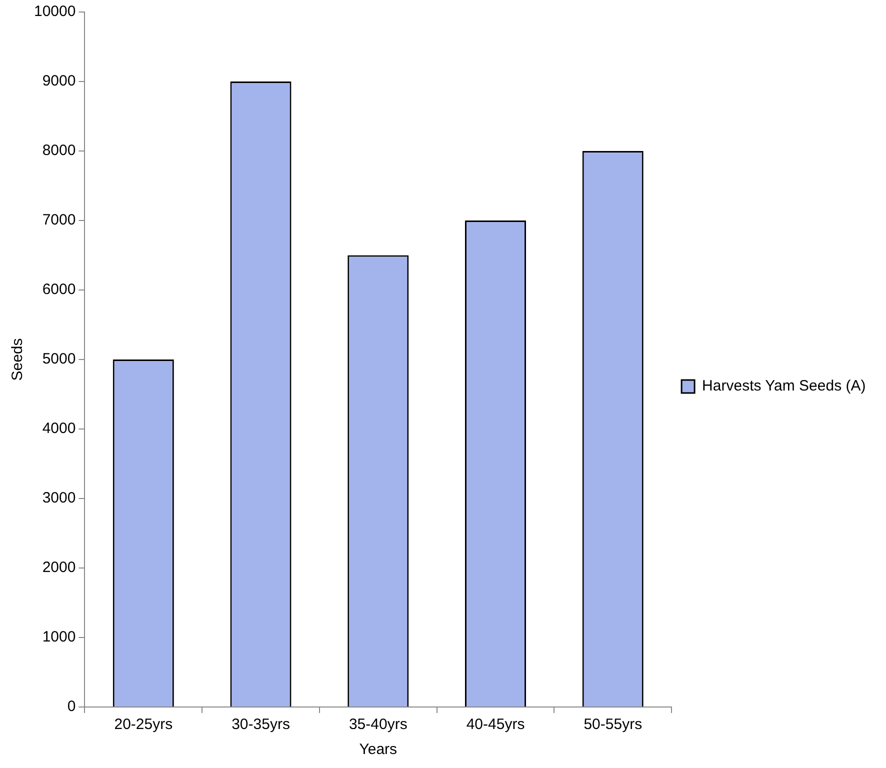 This screenshot has height=768, width=886. What do you see at coordinates (59, 429) in the screenshot?
I see `y-tick-label: 4000` at bounding box center [59, 429].